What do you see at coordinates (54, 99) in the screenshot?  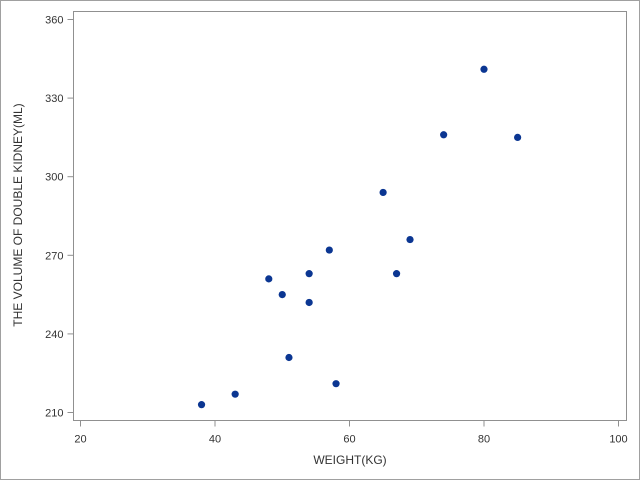 I see `y-tick-label: 330` at bounding box center [54, 99].